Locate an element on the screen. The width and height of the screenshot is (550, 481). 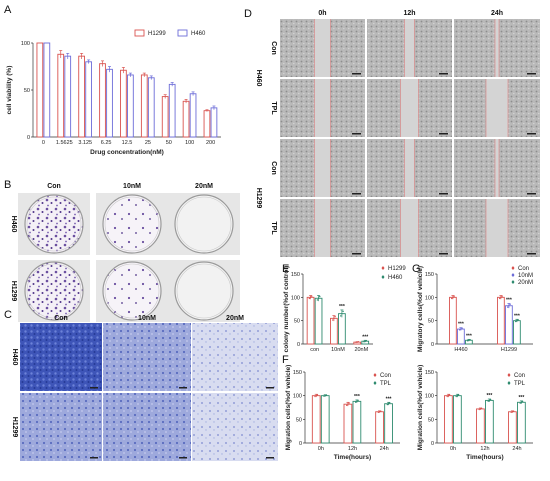
bar-F2-Con-24h is located at coordinates (512, 427).